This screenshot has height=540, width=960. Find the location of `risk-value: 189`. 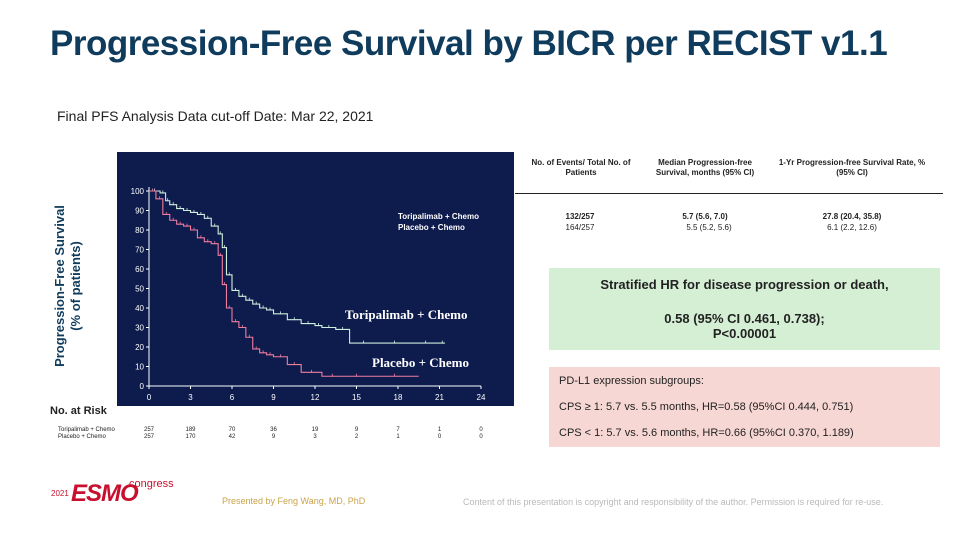

risk-value: 189 is located at coordinates (190, 430).